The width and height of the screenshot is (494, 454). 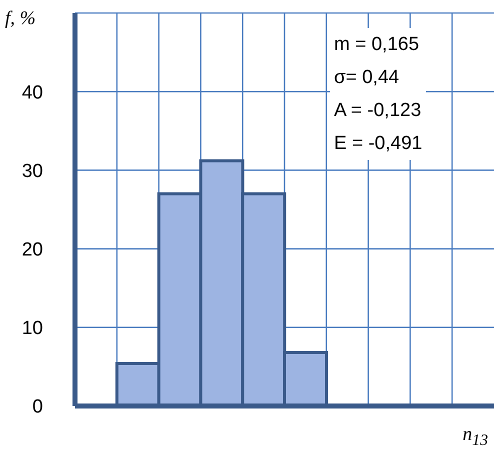 What do you see at coordinates (20, 19) in the screenshot?
I see `y-axis-title: f, %` at bounding box center [20, 19].